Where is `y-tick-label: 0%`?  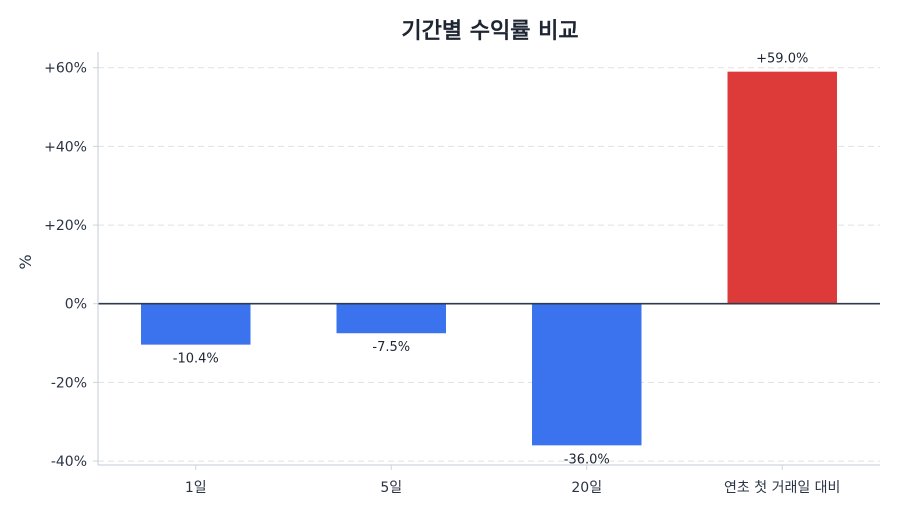 y-tick-label: 0% is located at coordinates (76, 305).